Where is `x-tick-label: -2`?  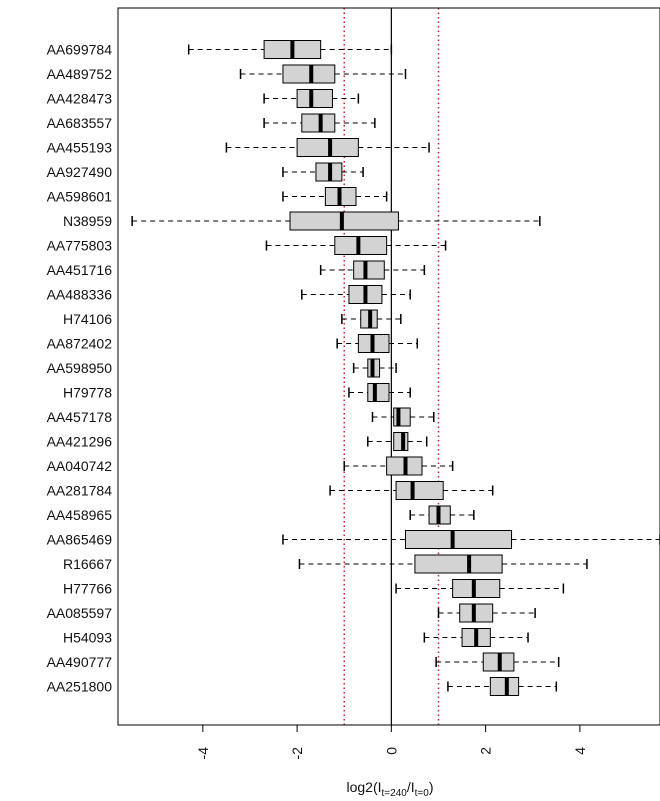 x-tick-label: -2 is located at coordinates (297, 753).